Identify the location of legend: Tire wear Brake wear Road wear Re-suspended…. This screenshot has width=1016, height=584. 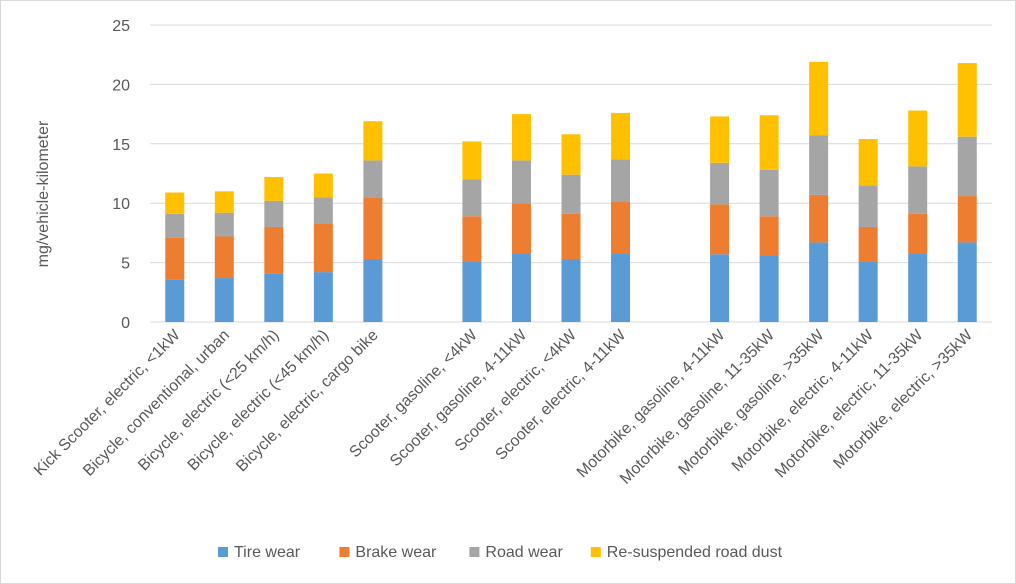
(500, 552).